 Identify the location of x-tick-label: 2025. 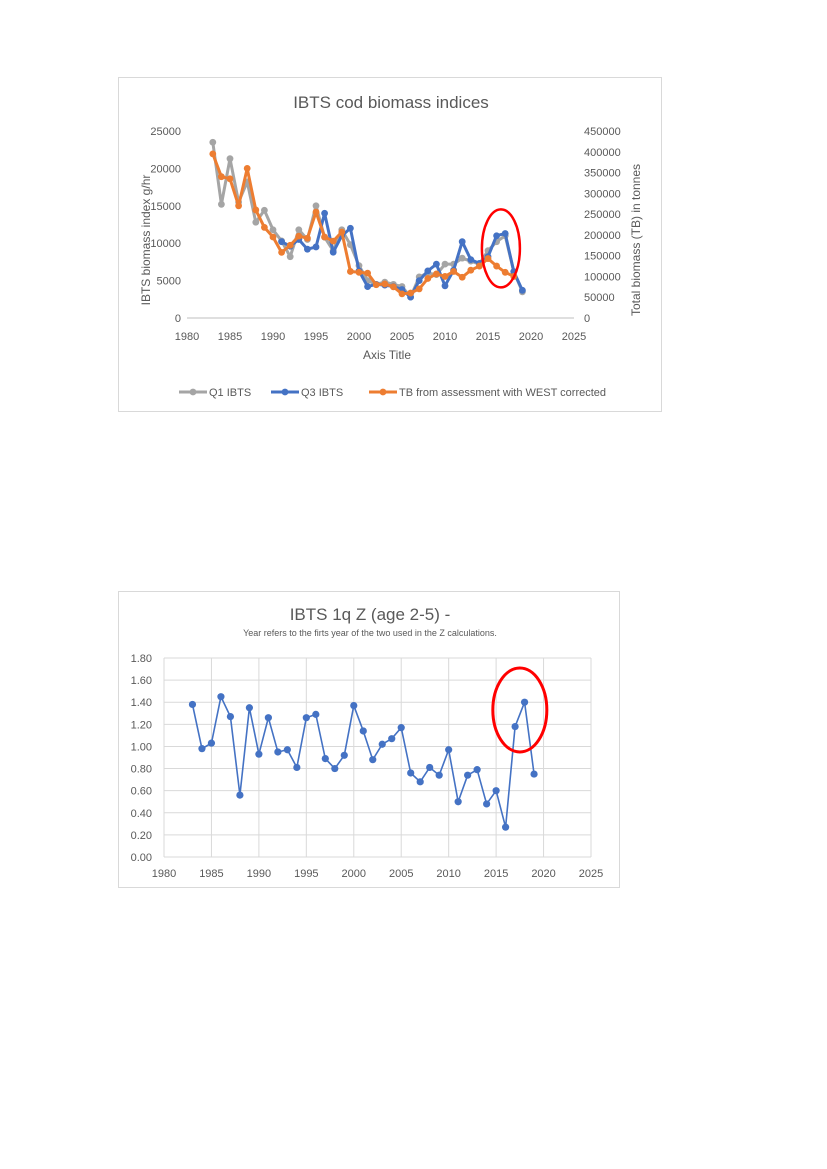
(574, 337).